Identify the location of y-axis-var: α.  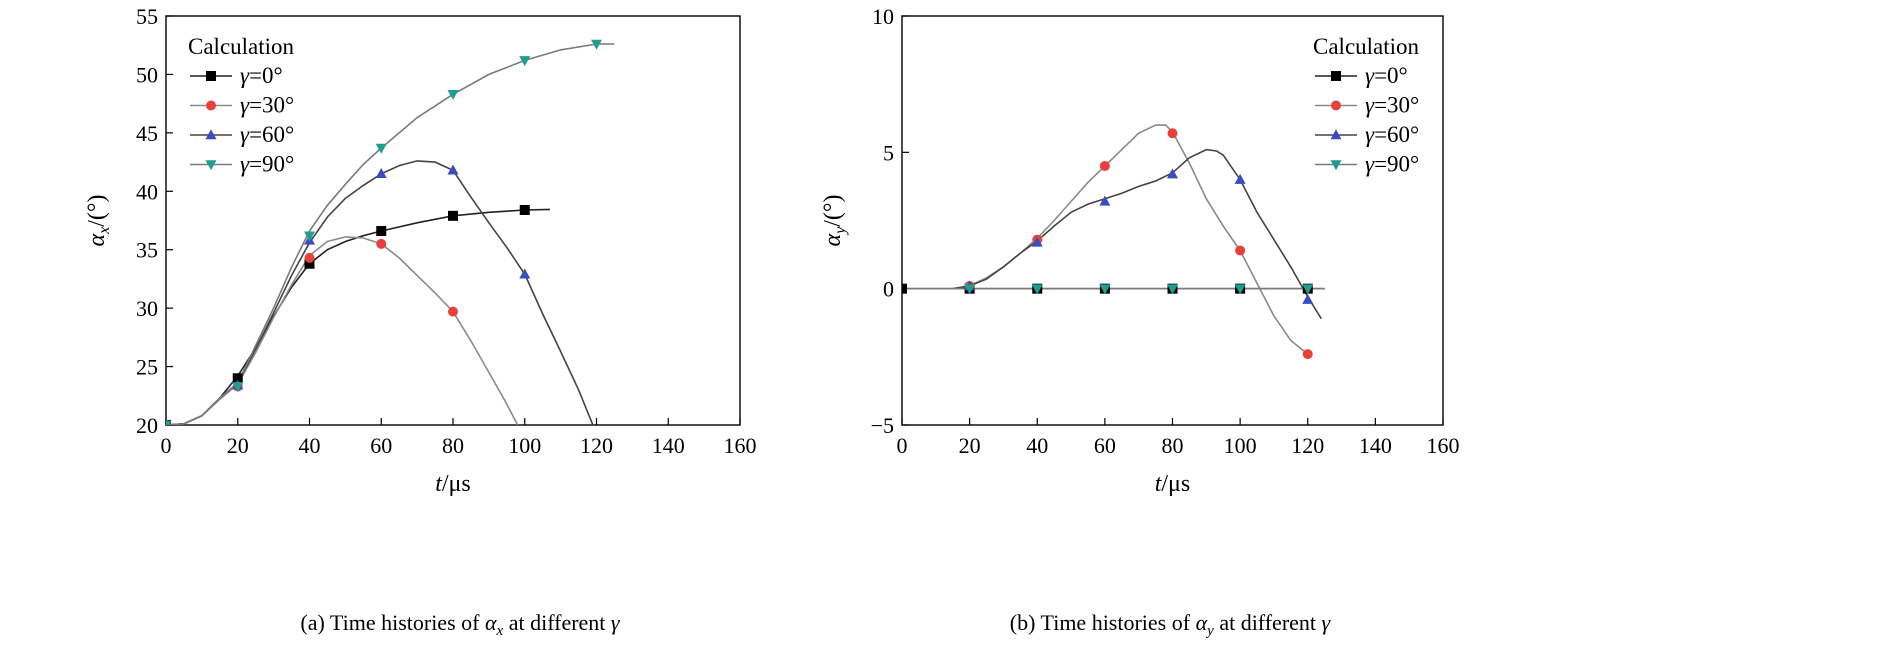
(833, 239).